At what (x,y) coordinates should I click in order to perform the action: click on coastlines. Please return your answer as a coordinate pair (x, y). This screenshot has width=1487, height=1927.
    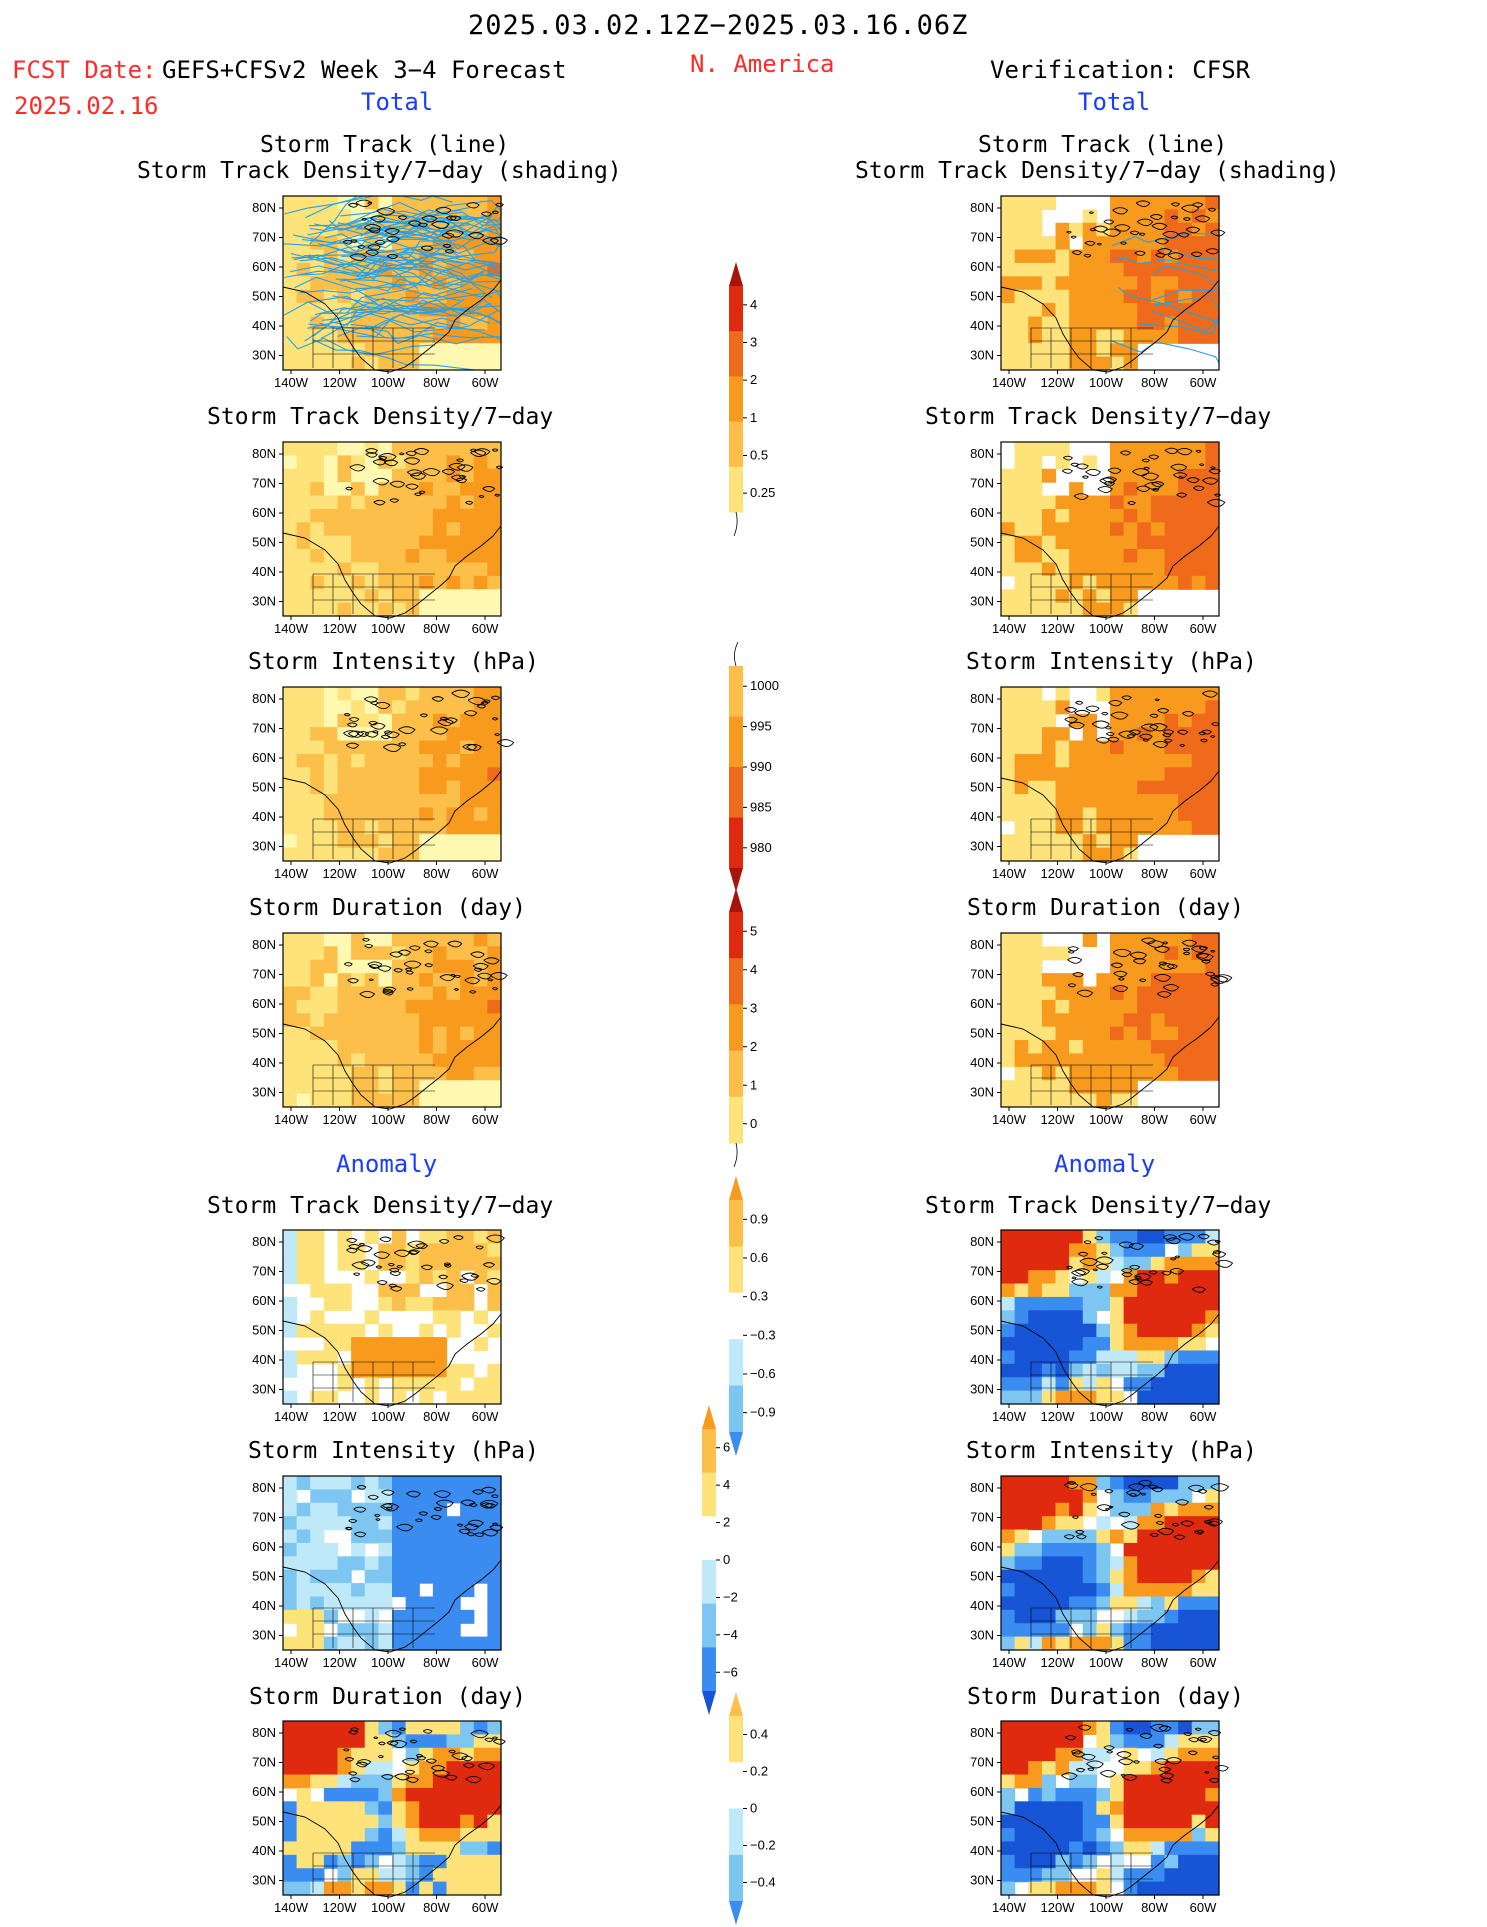
    Looking at the image, I should click on (1116, 1023).